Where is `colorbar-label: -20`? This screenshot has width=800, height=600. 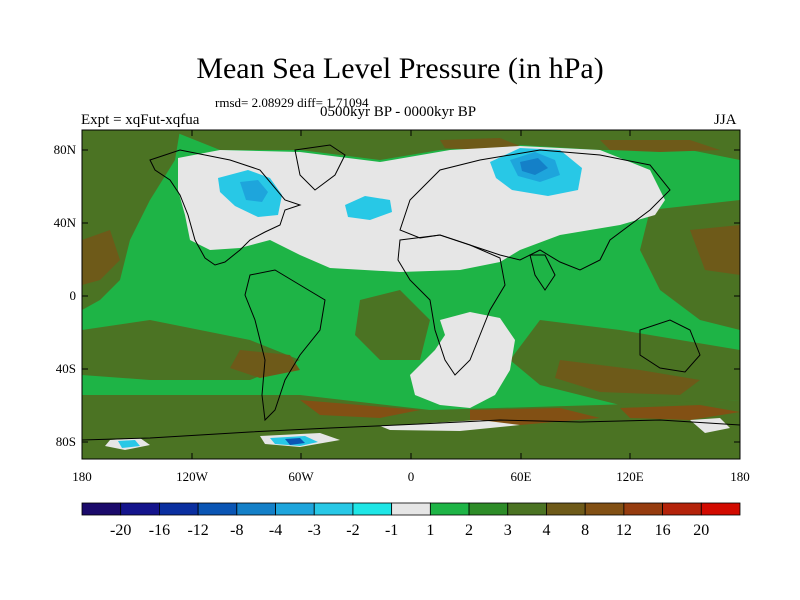 colorbar-label: -20 is located at coordinates (120, 530).